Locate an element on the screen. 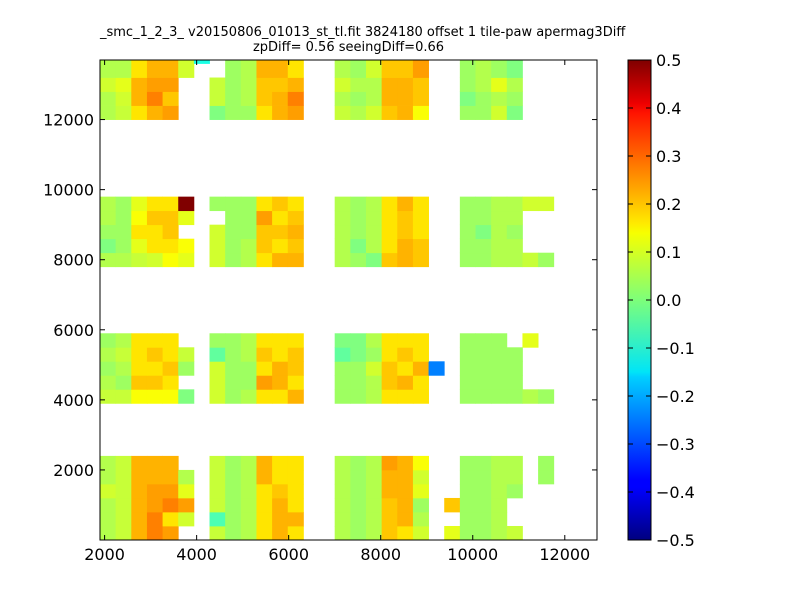 The width and height of the screenshot is (800, 600). y-tick-label: 6000 is located at coordinates (73, 330).